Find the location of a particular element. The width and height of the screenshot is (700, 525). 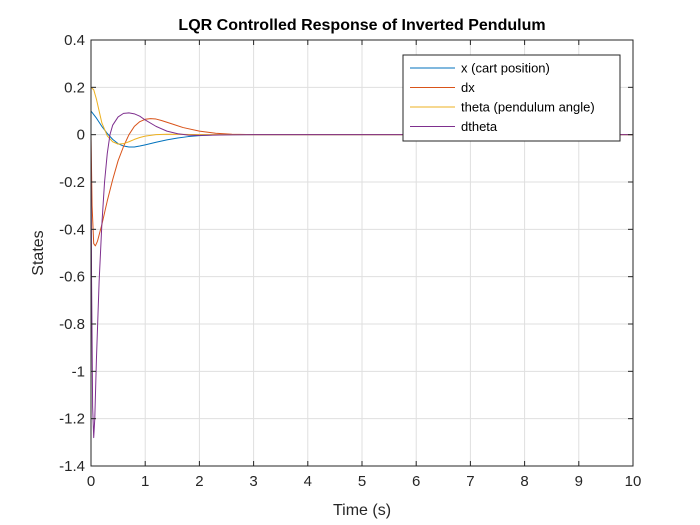

y-tick-label: -1 is located at coordinates (78, 371).